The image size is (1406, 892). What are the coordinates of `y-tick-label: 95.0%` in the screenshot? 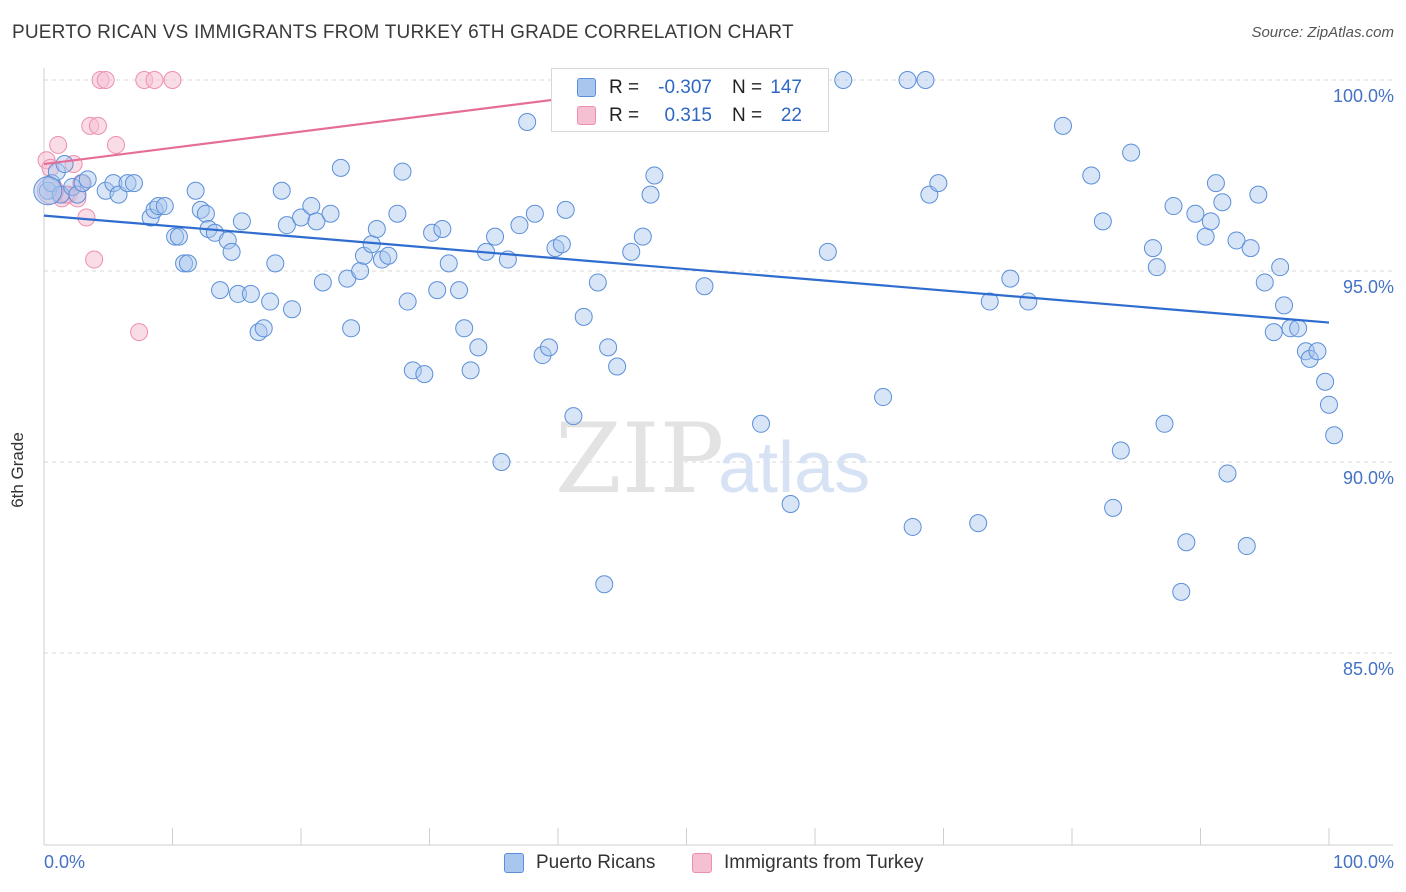 It's located at (1368, 287).